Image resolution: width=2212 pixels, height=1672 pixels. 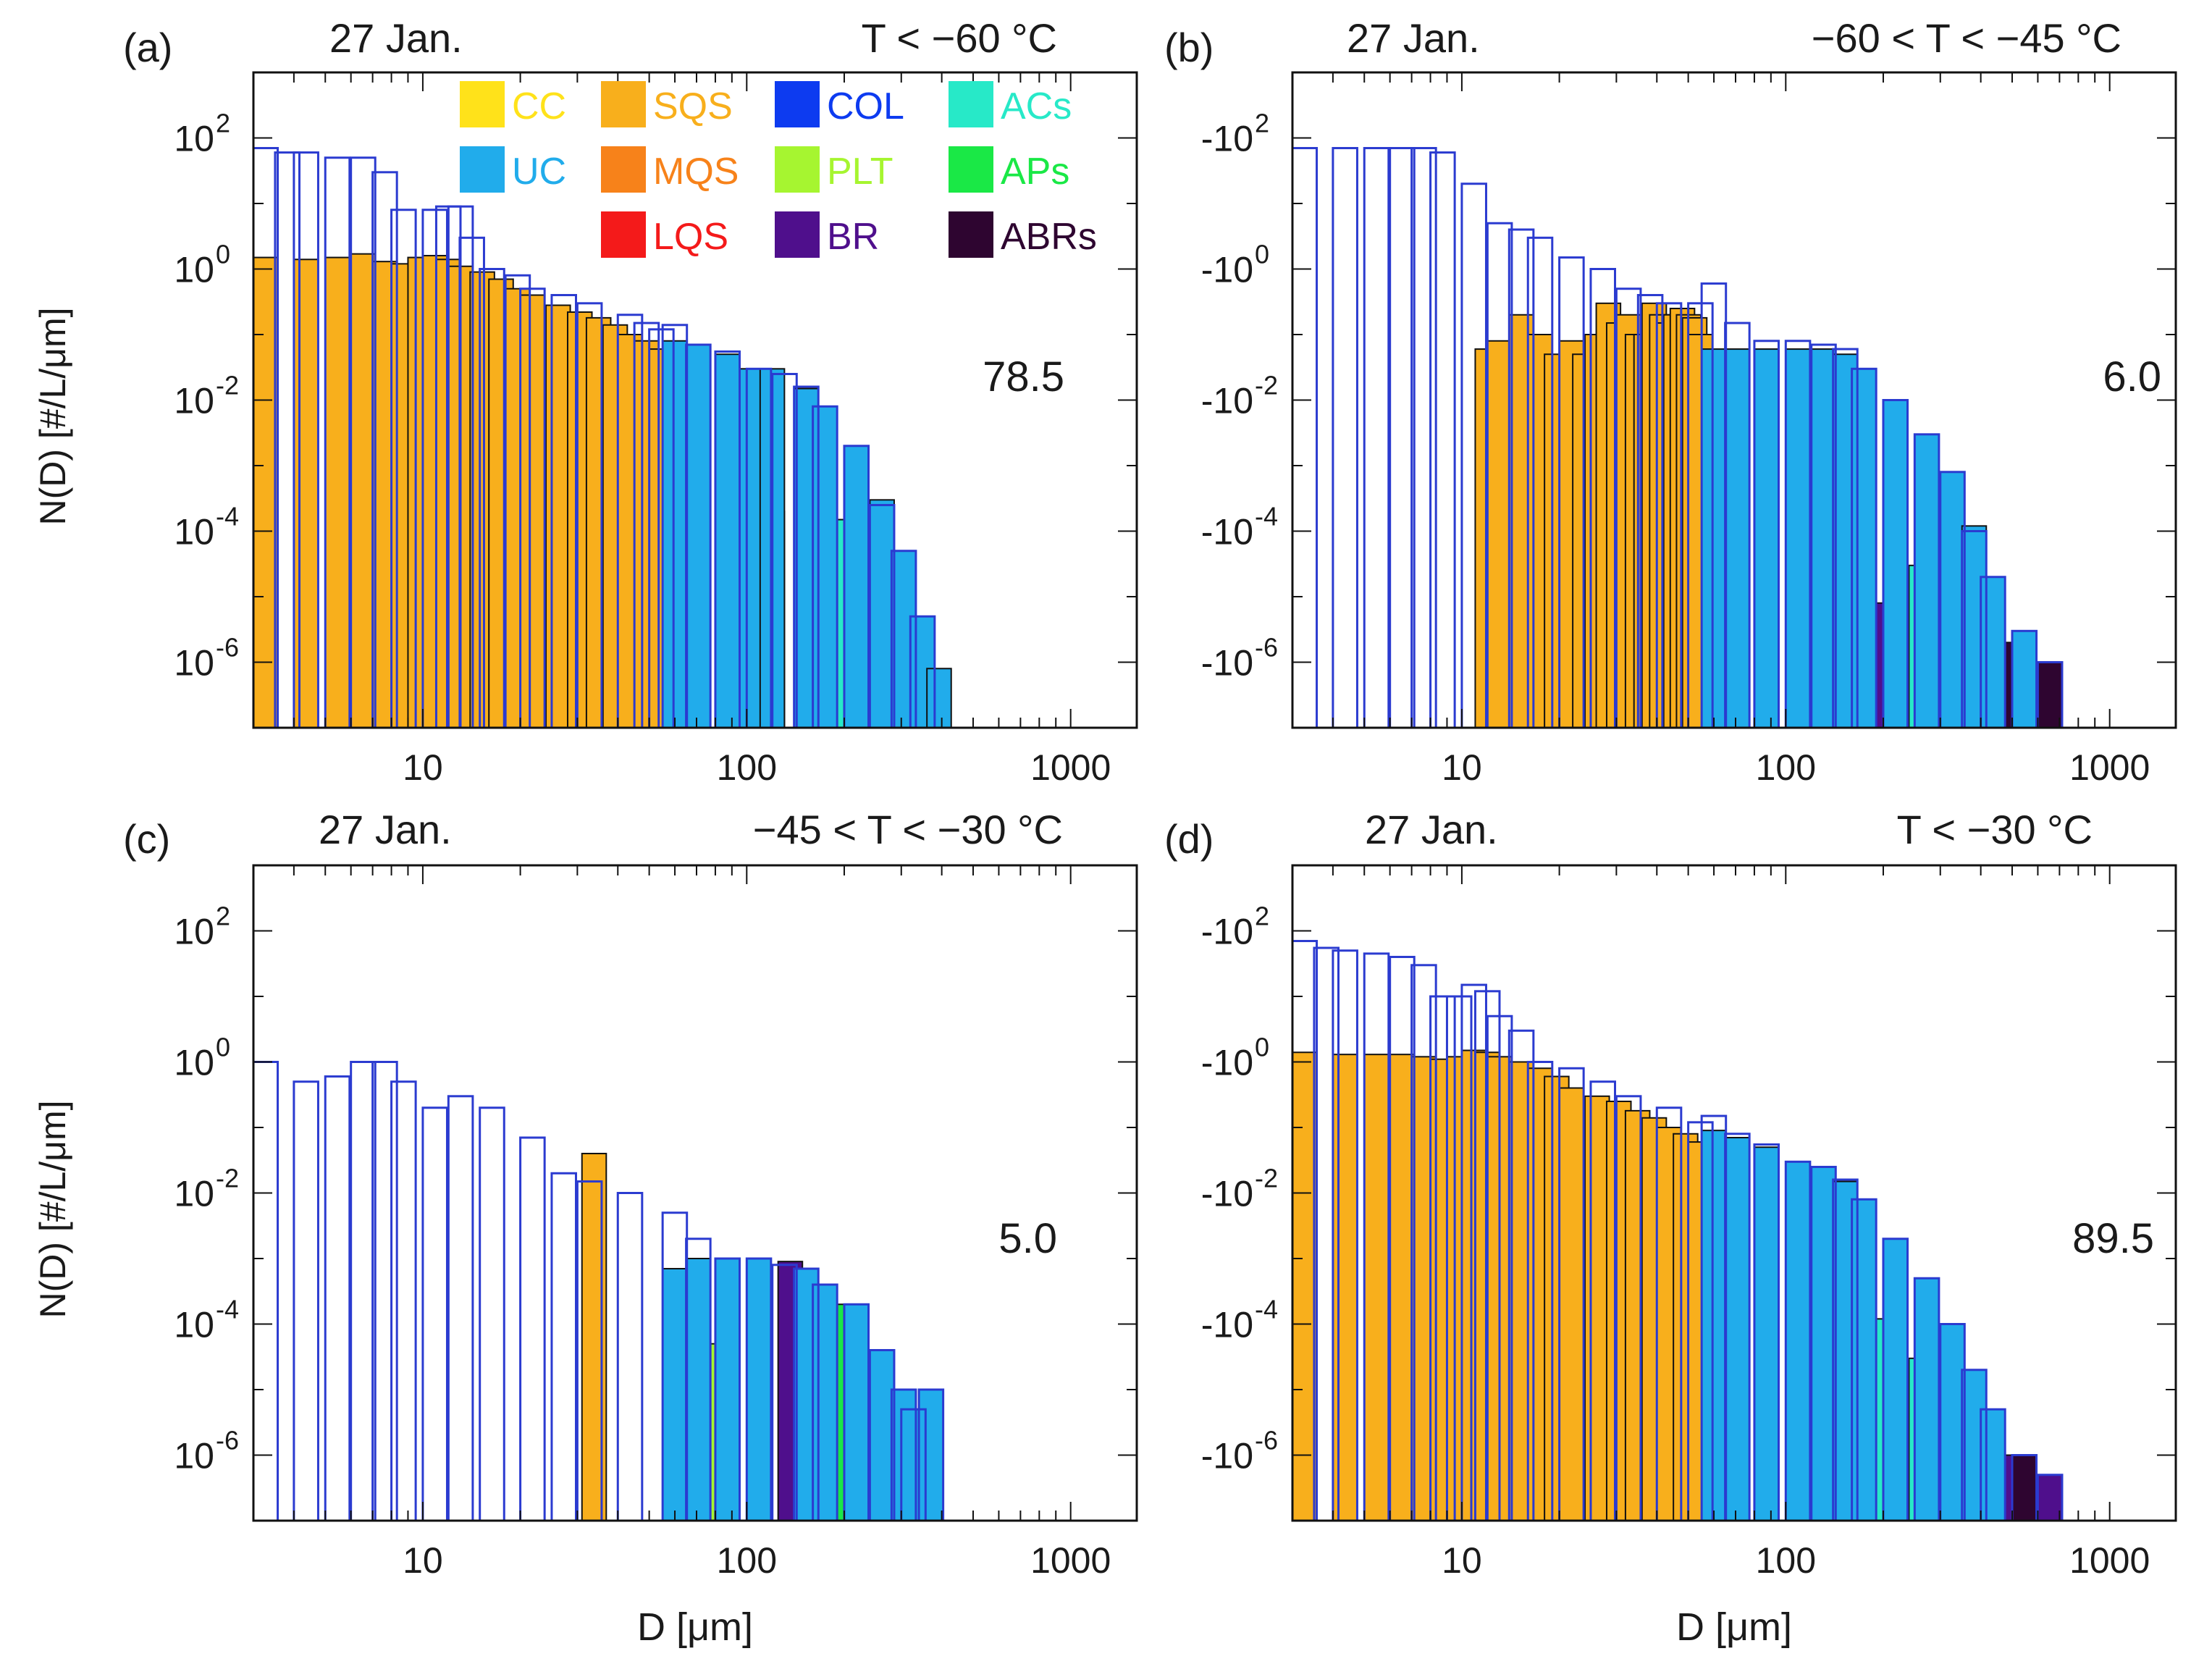 What do you see at coordinates (959, 38) in the screenshot?
I see `panel-a-temp-range: T < −60 °C` at bounding box center [959, 38].